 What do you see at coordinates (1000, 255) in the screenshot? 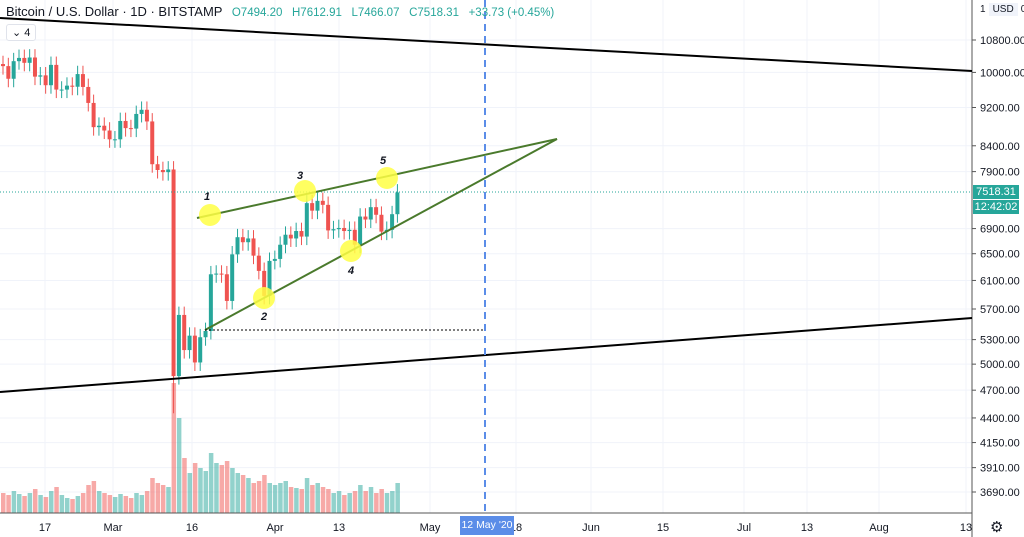
I see `price-tick-label: 6500.00` at bounding box center [1000, 255].